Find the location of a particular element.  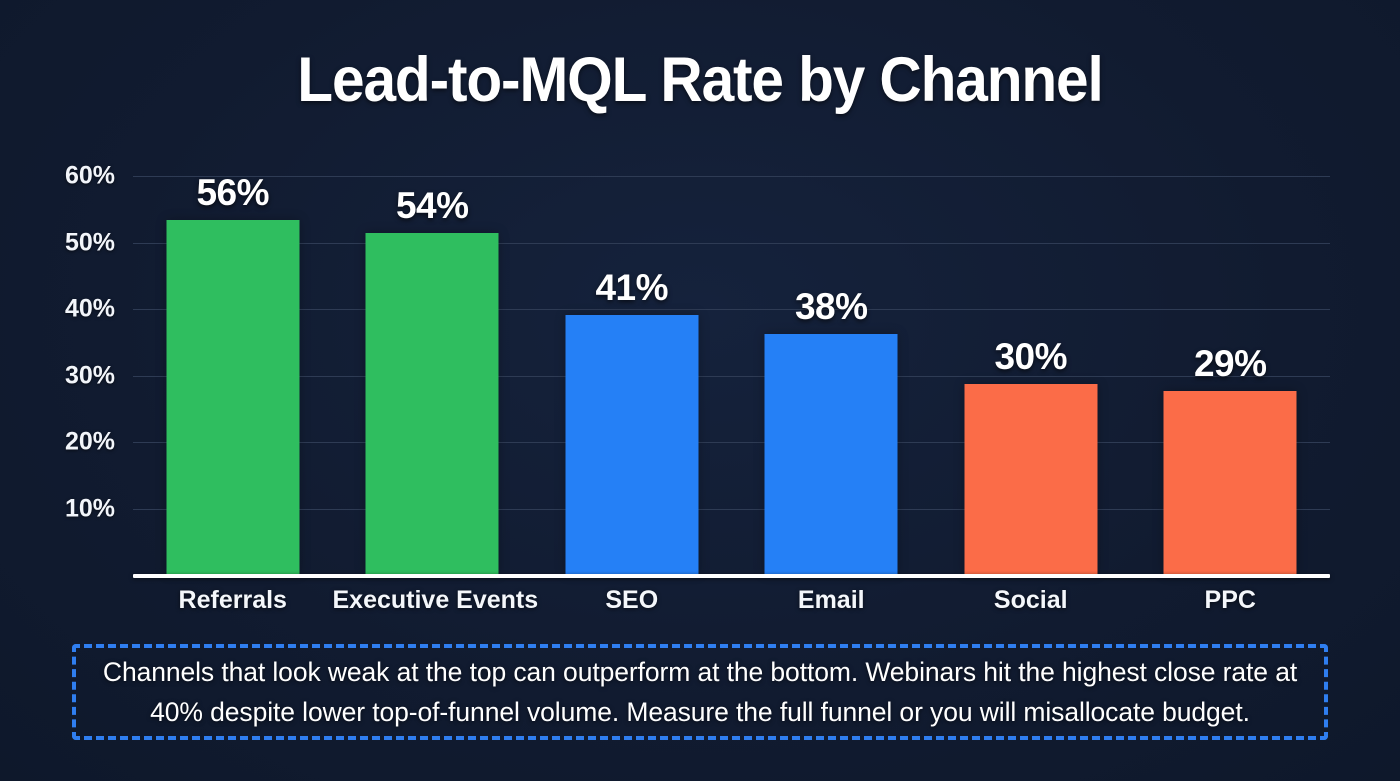

page-title: Lead-to-MQL Rate by Channel is located at coordinates (700, 80).